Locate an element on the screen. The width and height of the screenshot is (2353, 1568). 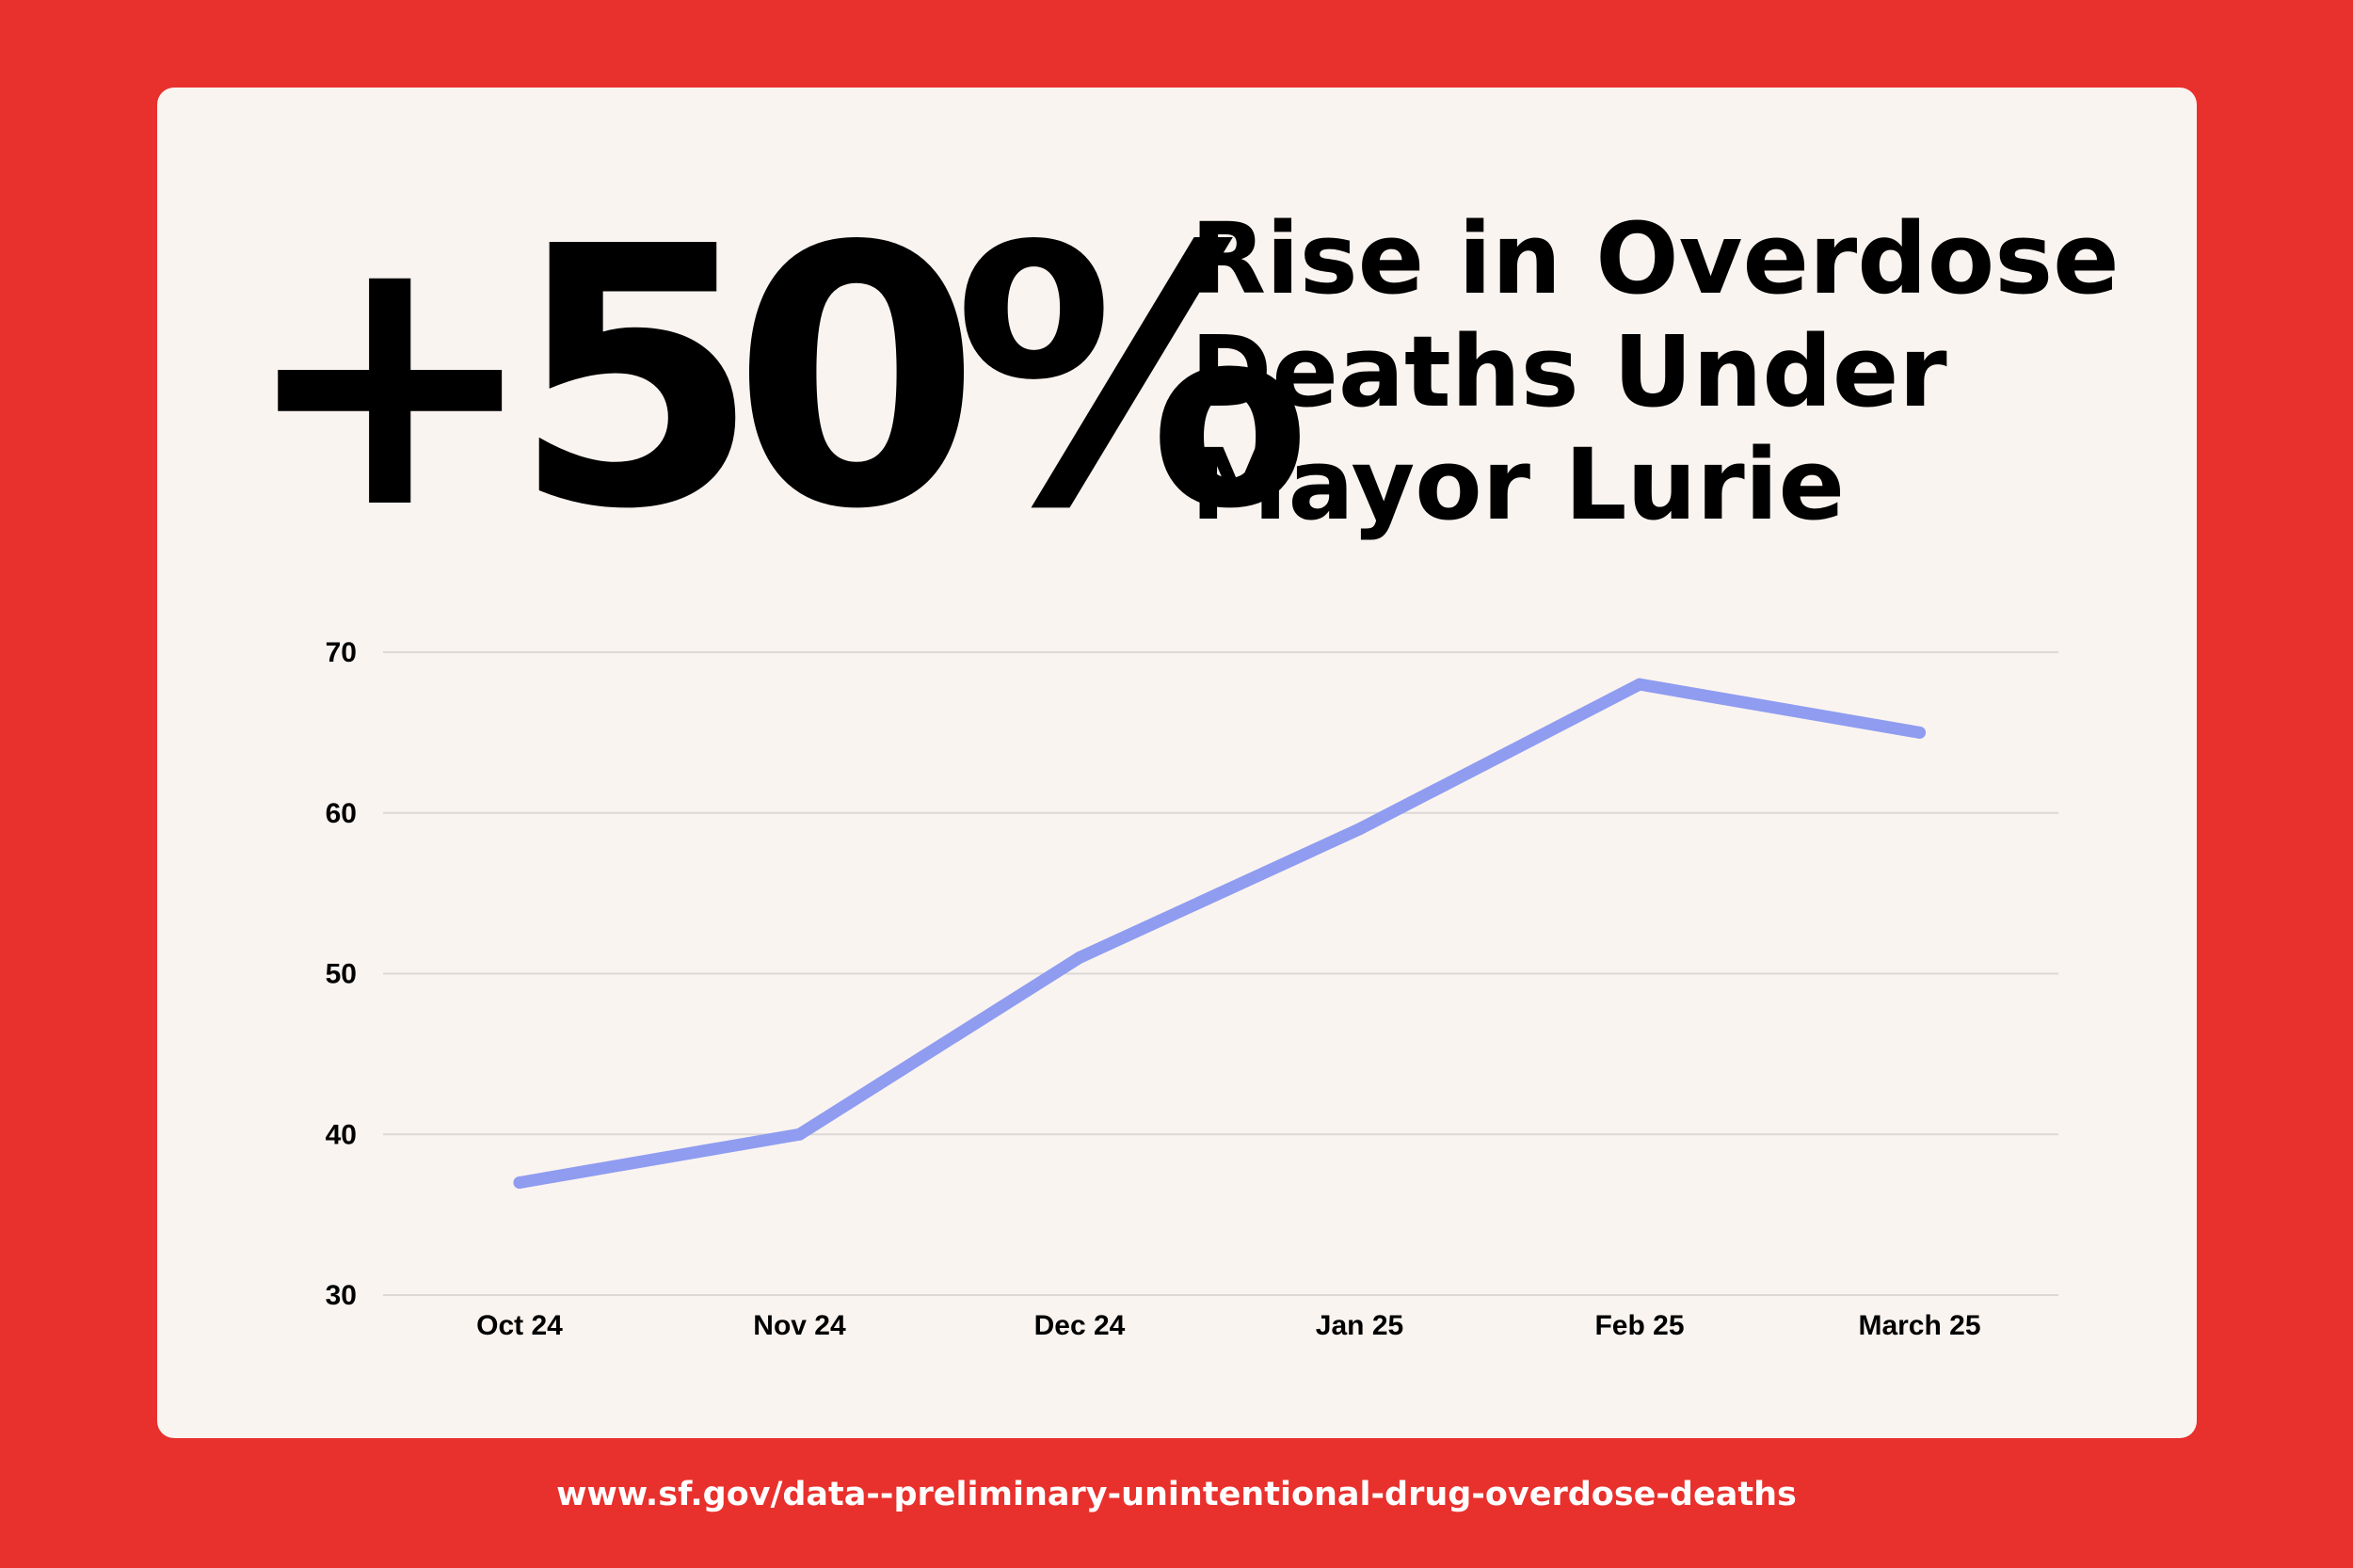
y-tick-label: 30 is located at coordinates (341, 1295).